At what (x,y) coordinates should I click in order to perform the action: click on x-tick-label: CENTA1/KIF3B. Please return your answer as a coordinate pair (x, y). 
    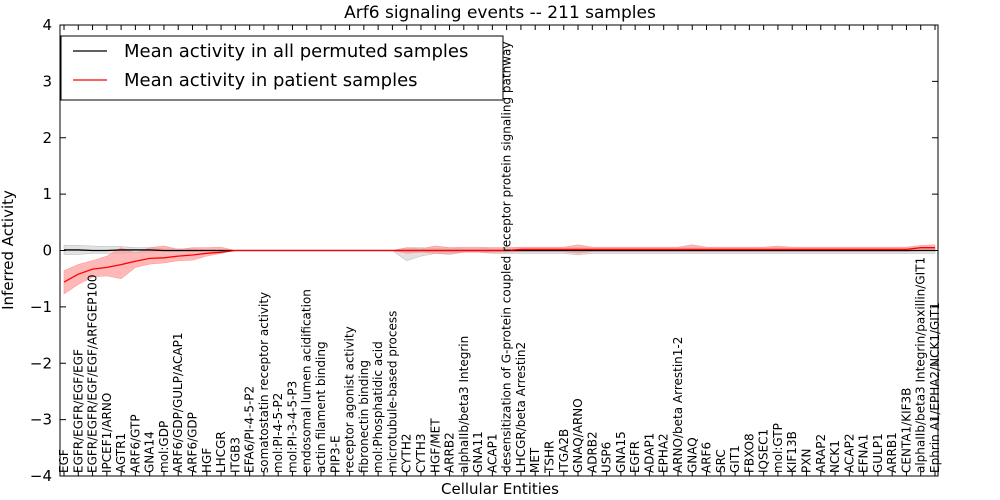
    Looking at the image, I should click on (906, 430).